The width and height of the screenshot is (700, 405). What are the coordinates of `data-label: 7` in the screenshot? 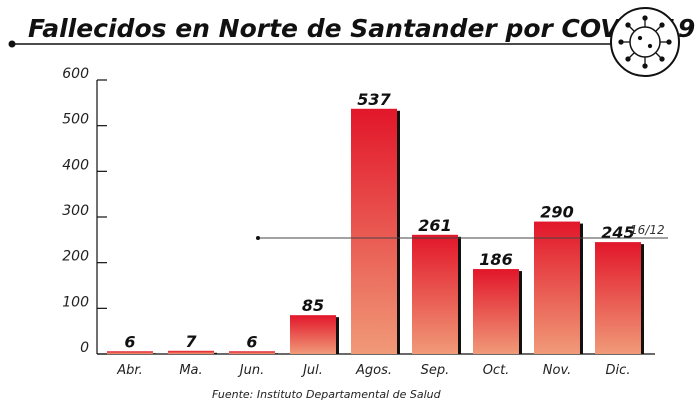 It's located at (191, 341).